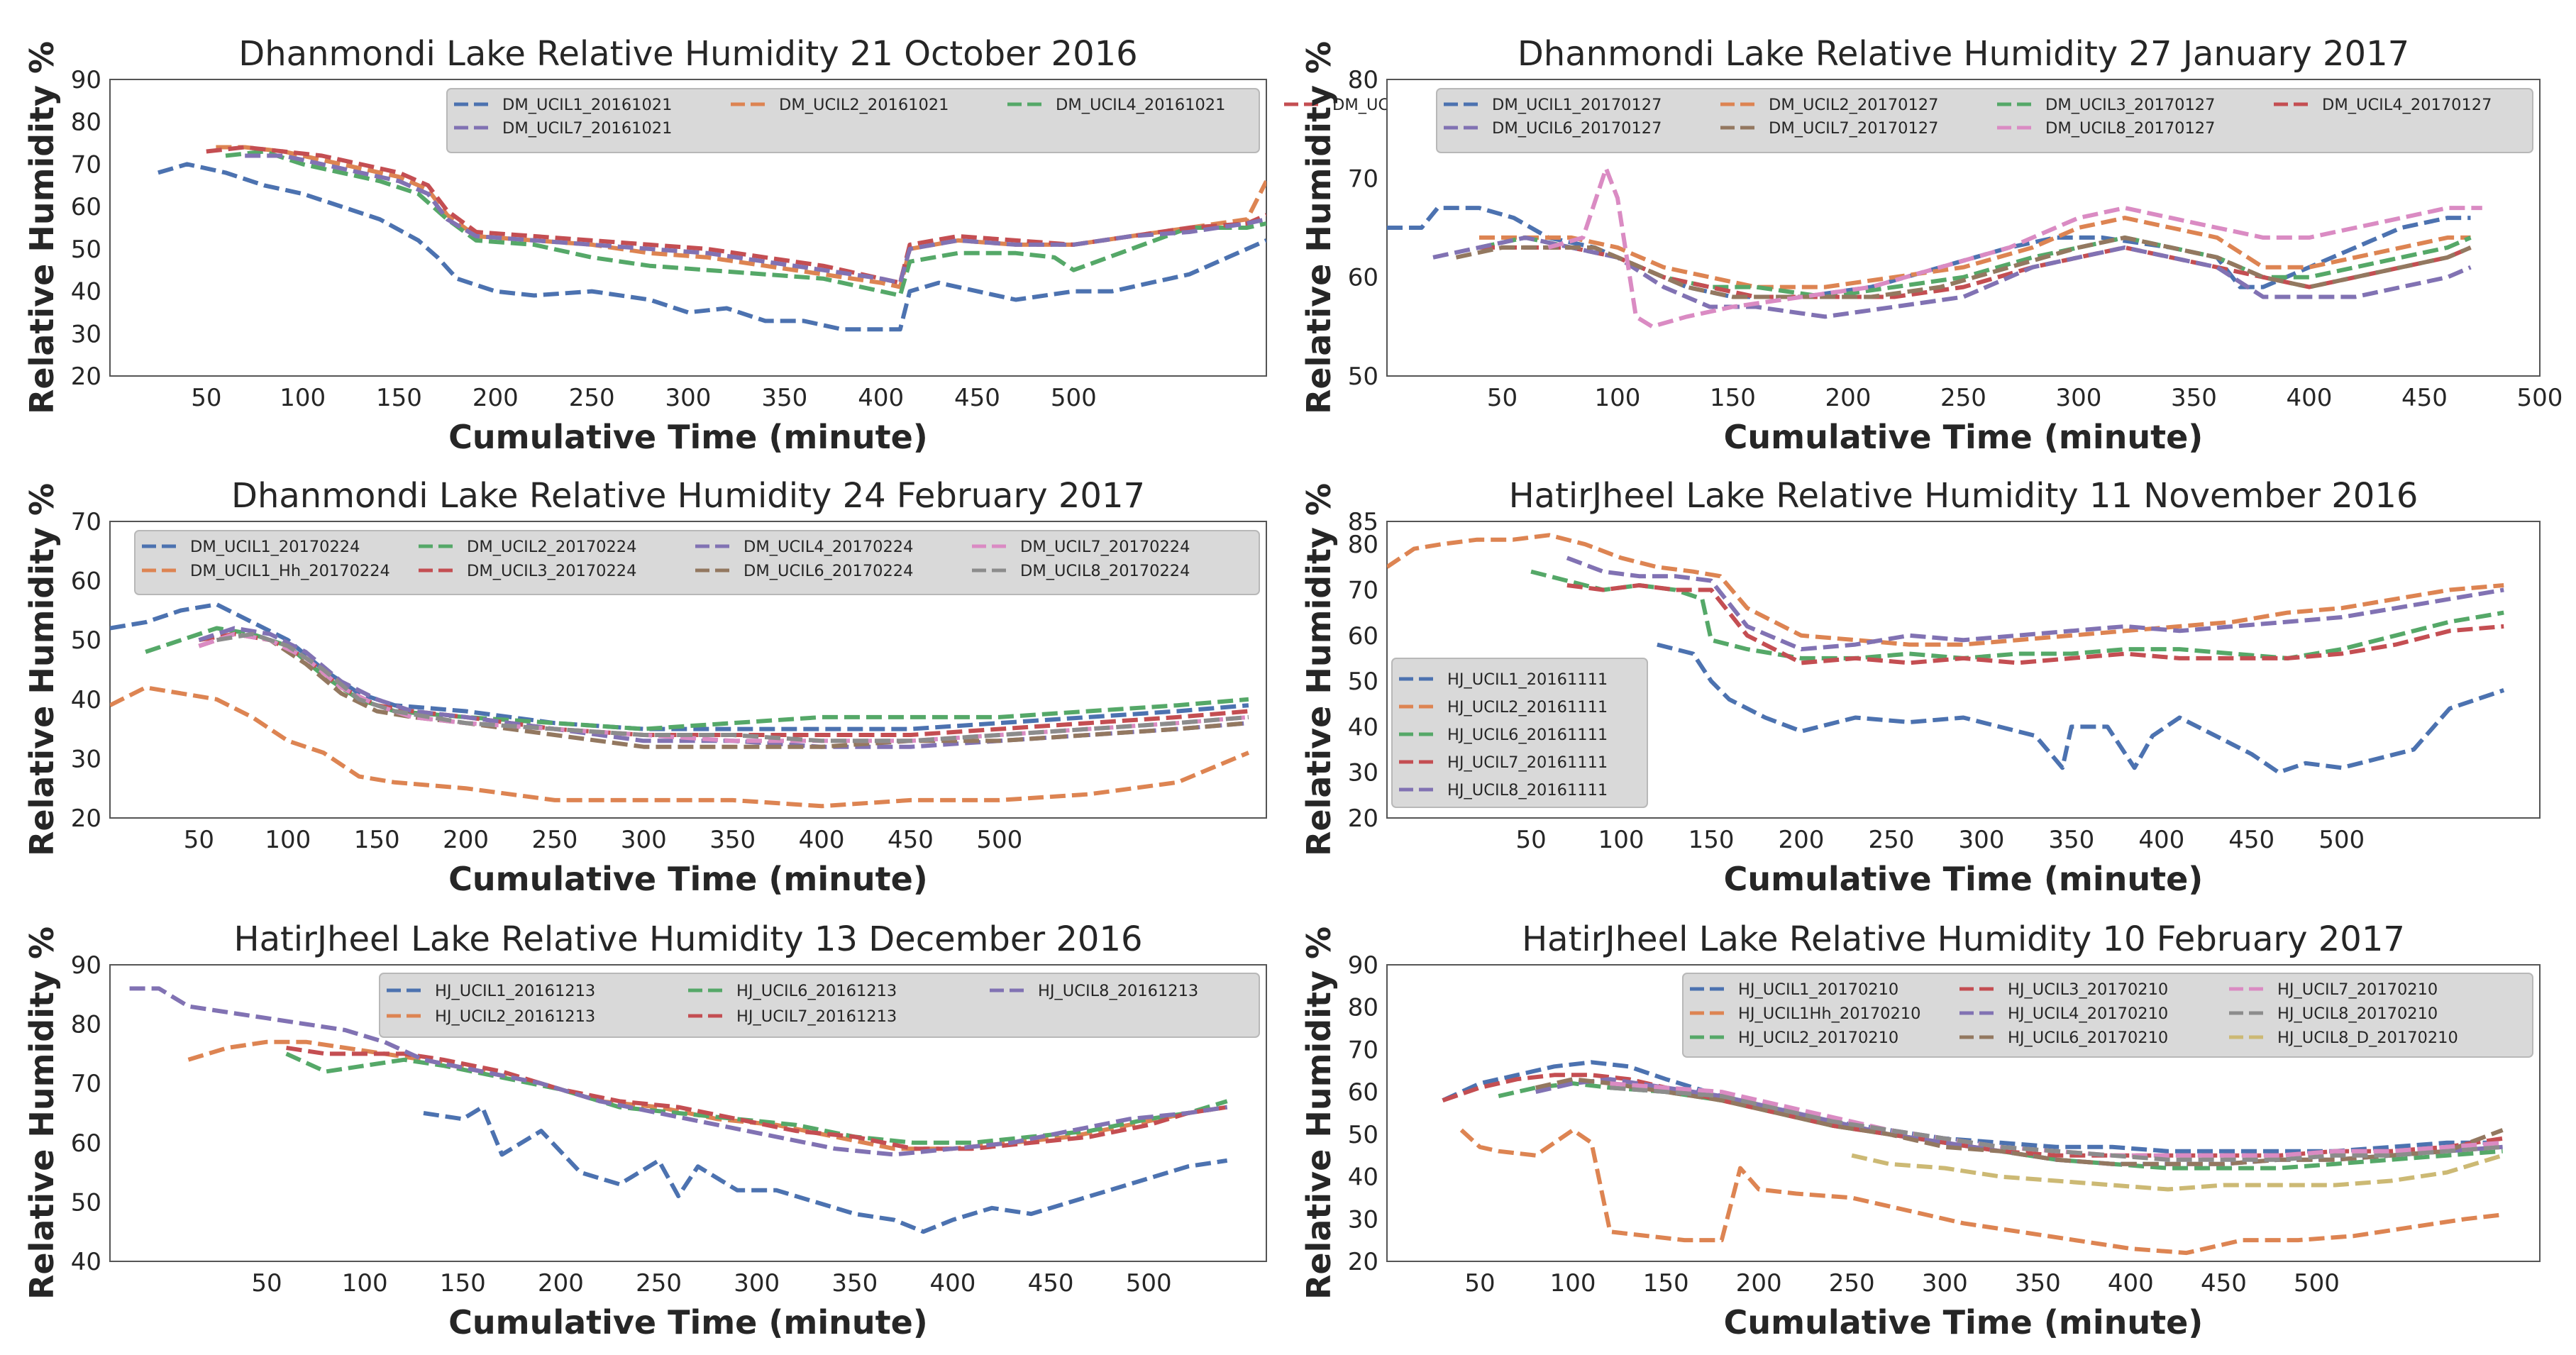  Describe the element at coordinates (515, 1016) in the screenshot. I see `legend-label: HJ_UCIL2_20161213` at that location.